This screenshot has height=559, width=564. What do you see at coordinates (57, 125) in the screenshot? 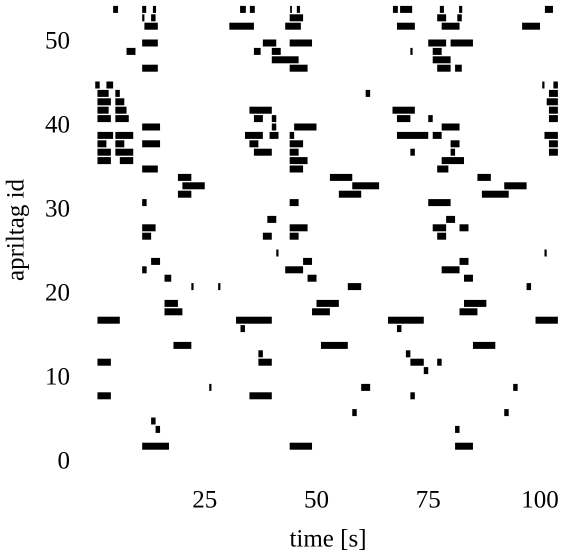
I see `y-tick-label: 40` at bounding box center [57, 125].